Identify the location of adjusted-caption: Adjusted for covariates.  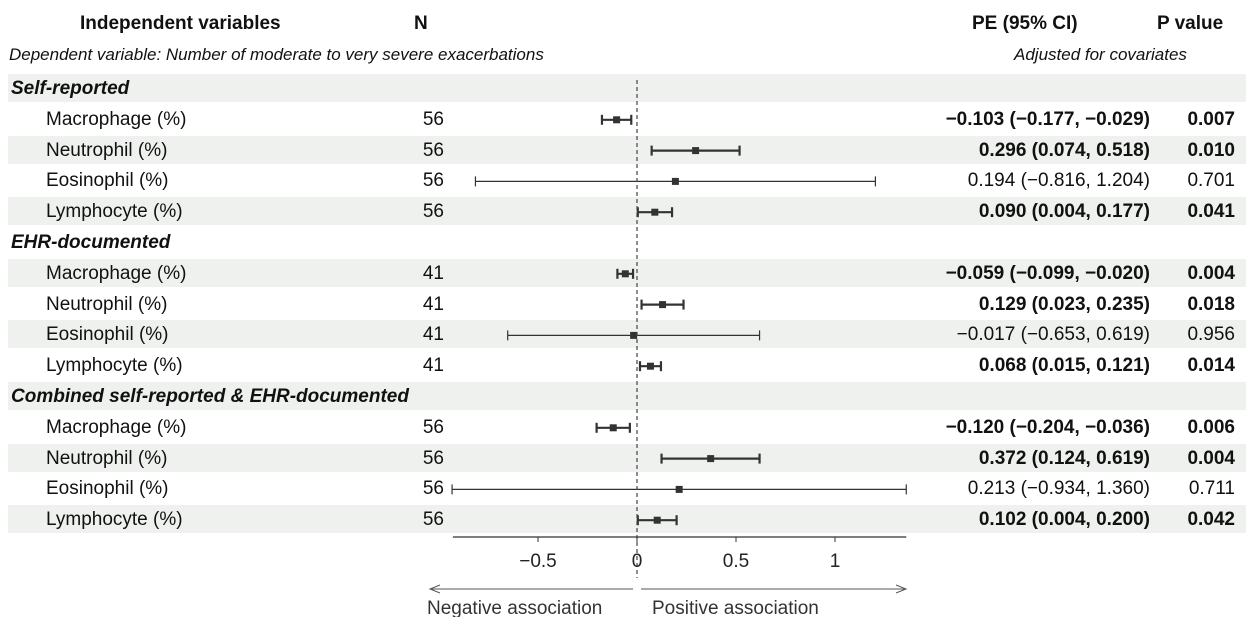
(1100, 54).